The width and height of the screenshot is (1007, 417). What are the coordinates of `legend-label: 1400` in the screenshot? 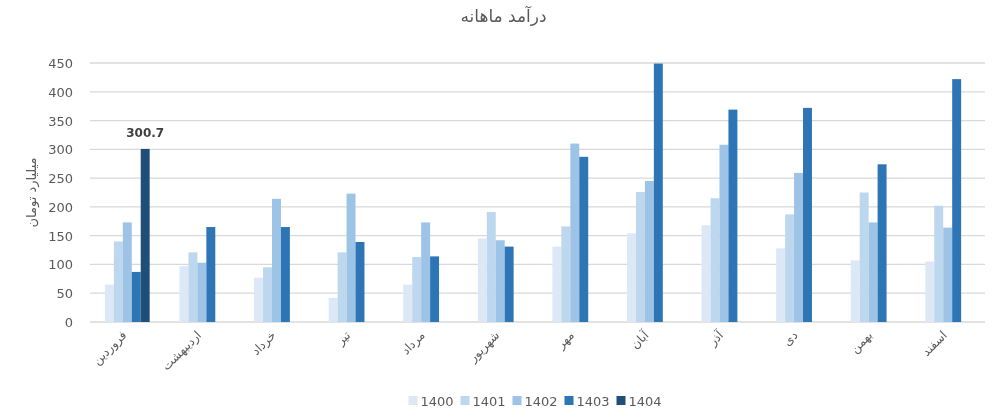 It's located at (437, 401).